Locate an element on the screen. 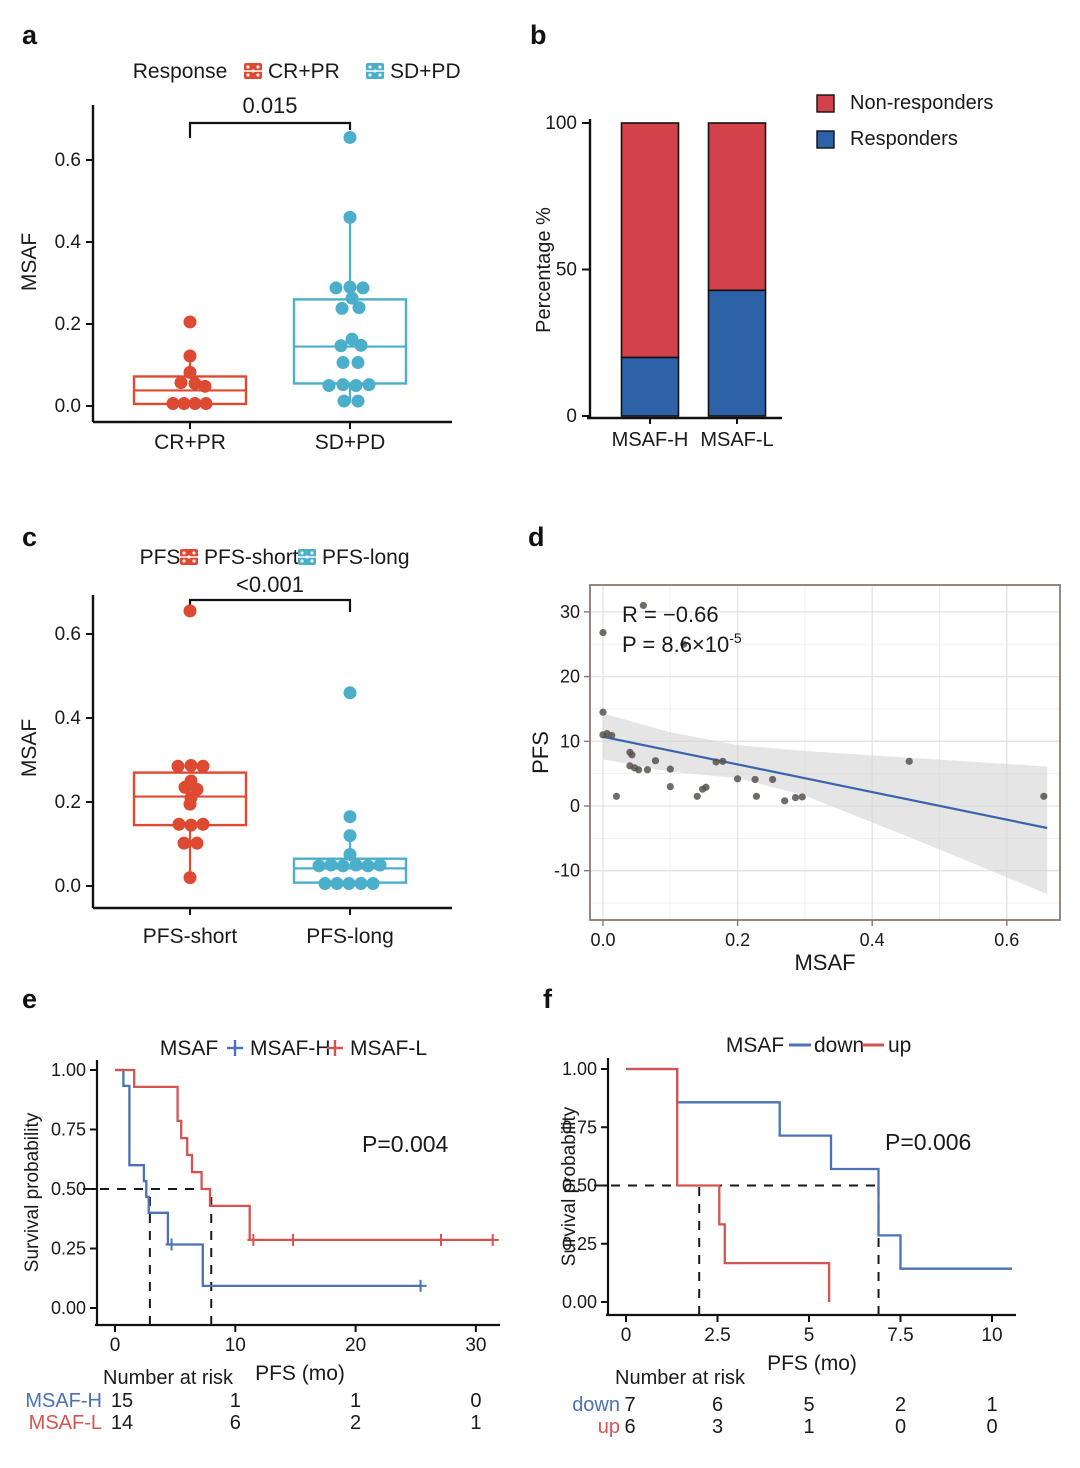 Image resolution: width=1080 pixels, height=1468 pixels. risk-count: 5 is located at coordinates (808, 1405).